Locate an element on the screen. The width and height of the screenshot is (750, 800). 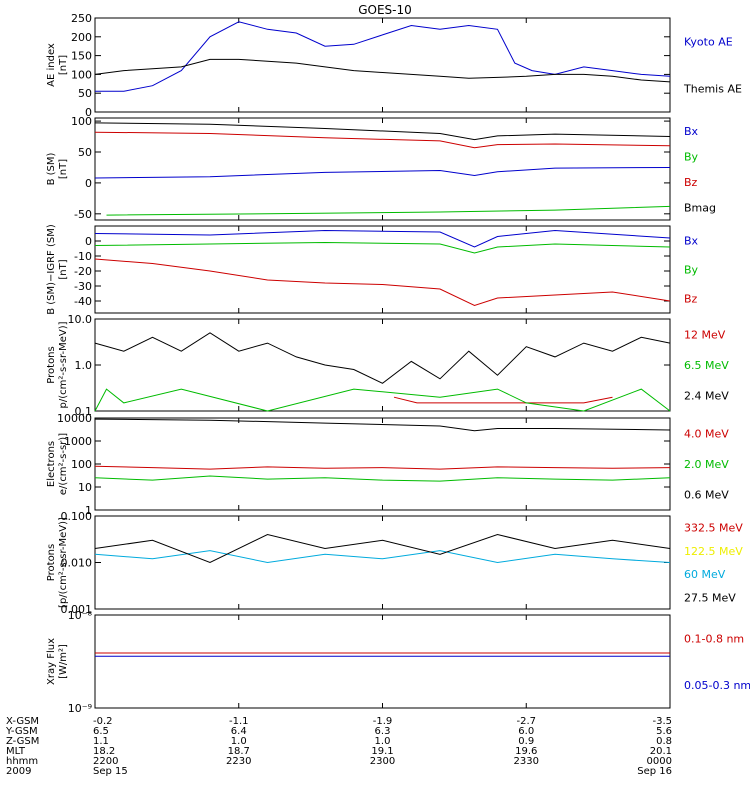
y-axis-label: B (SM) is located at coordinates (51, 168).